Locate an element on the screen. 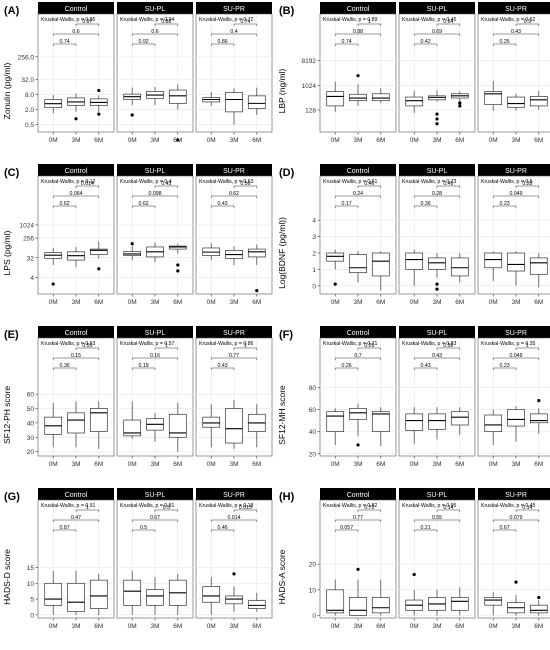 The width and height of the screenshot is (550, 650). y-tick-label: 40 is located at coordinates (31, 423).